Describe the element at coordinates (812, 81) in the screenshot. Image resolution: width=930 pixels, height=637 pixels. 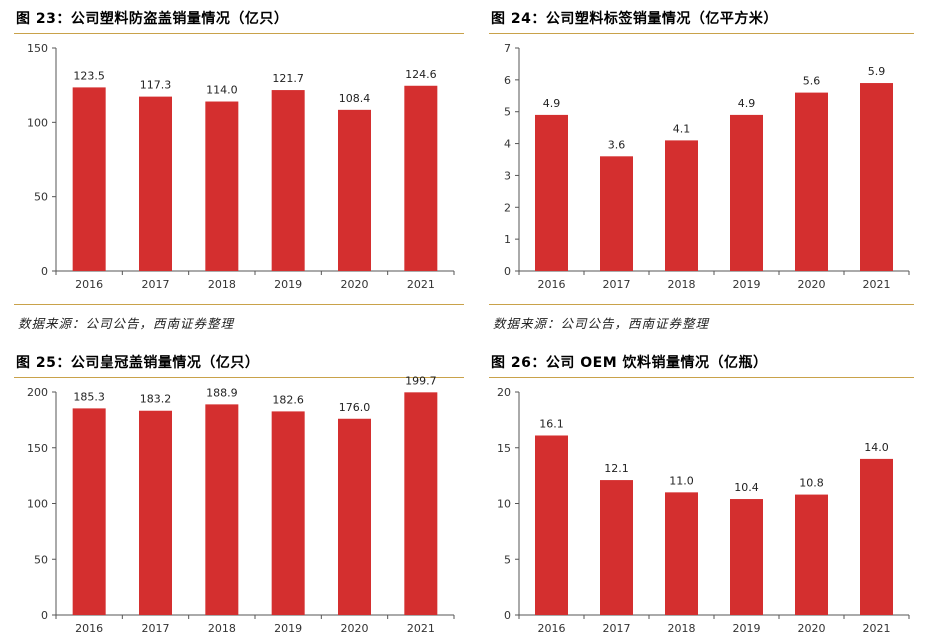
I see `data-label: 5.6` at that location.